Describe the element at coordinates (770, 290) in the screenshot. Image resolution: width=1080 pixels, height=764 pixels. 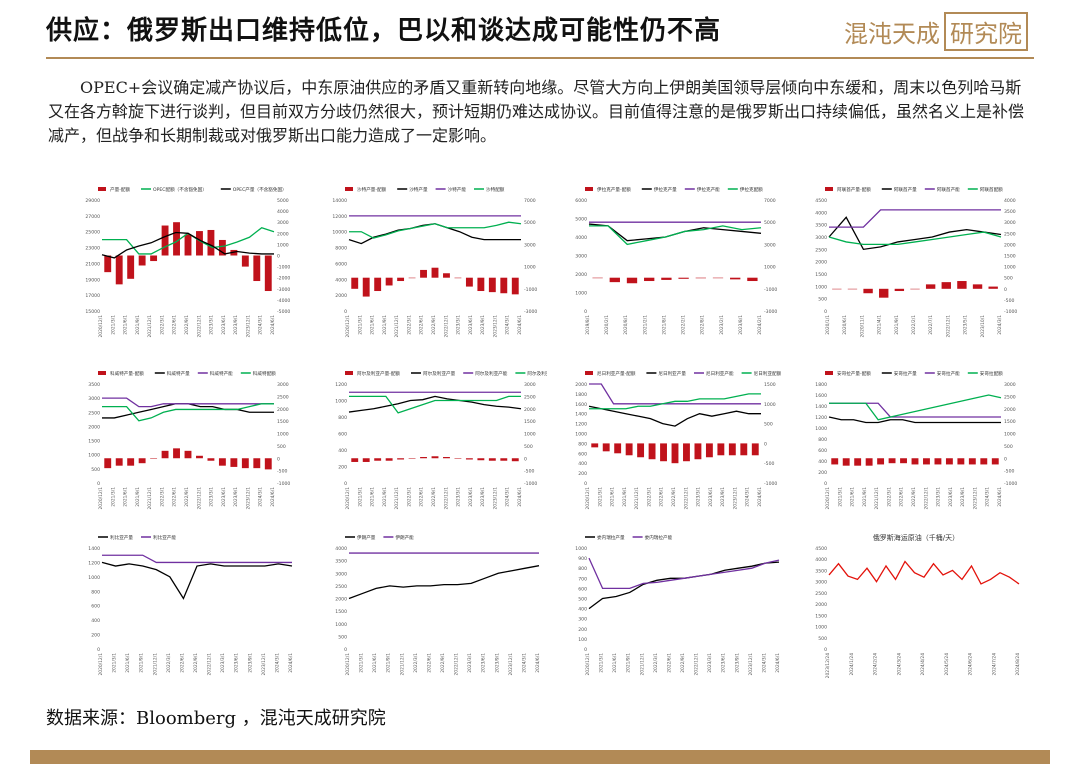
I see `y2-tick-label: -1000` at that location.